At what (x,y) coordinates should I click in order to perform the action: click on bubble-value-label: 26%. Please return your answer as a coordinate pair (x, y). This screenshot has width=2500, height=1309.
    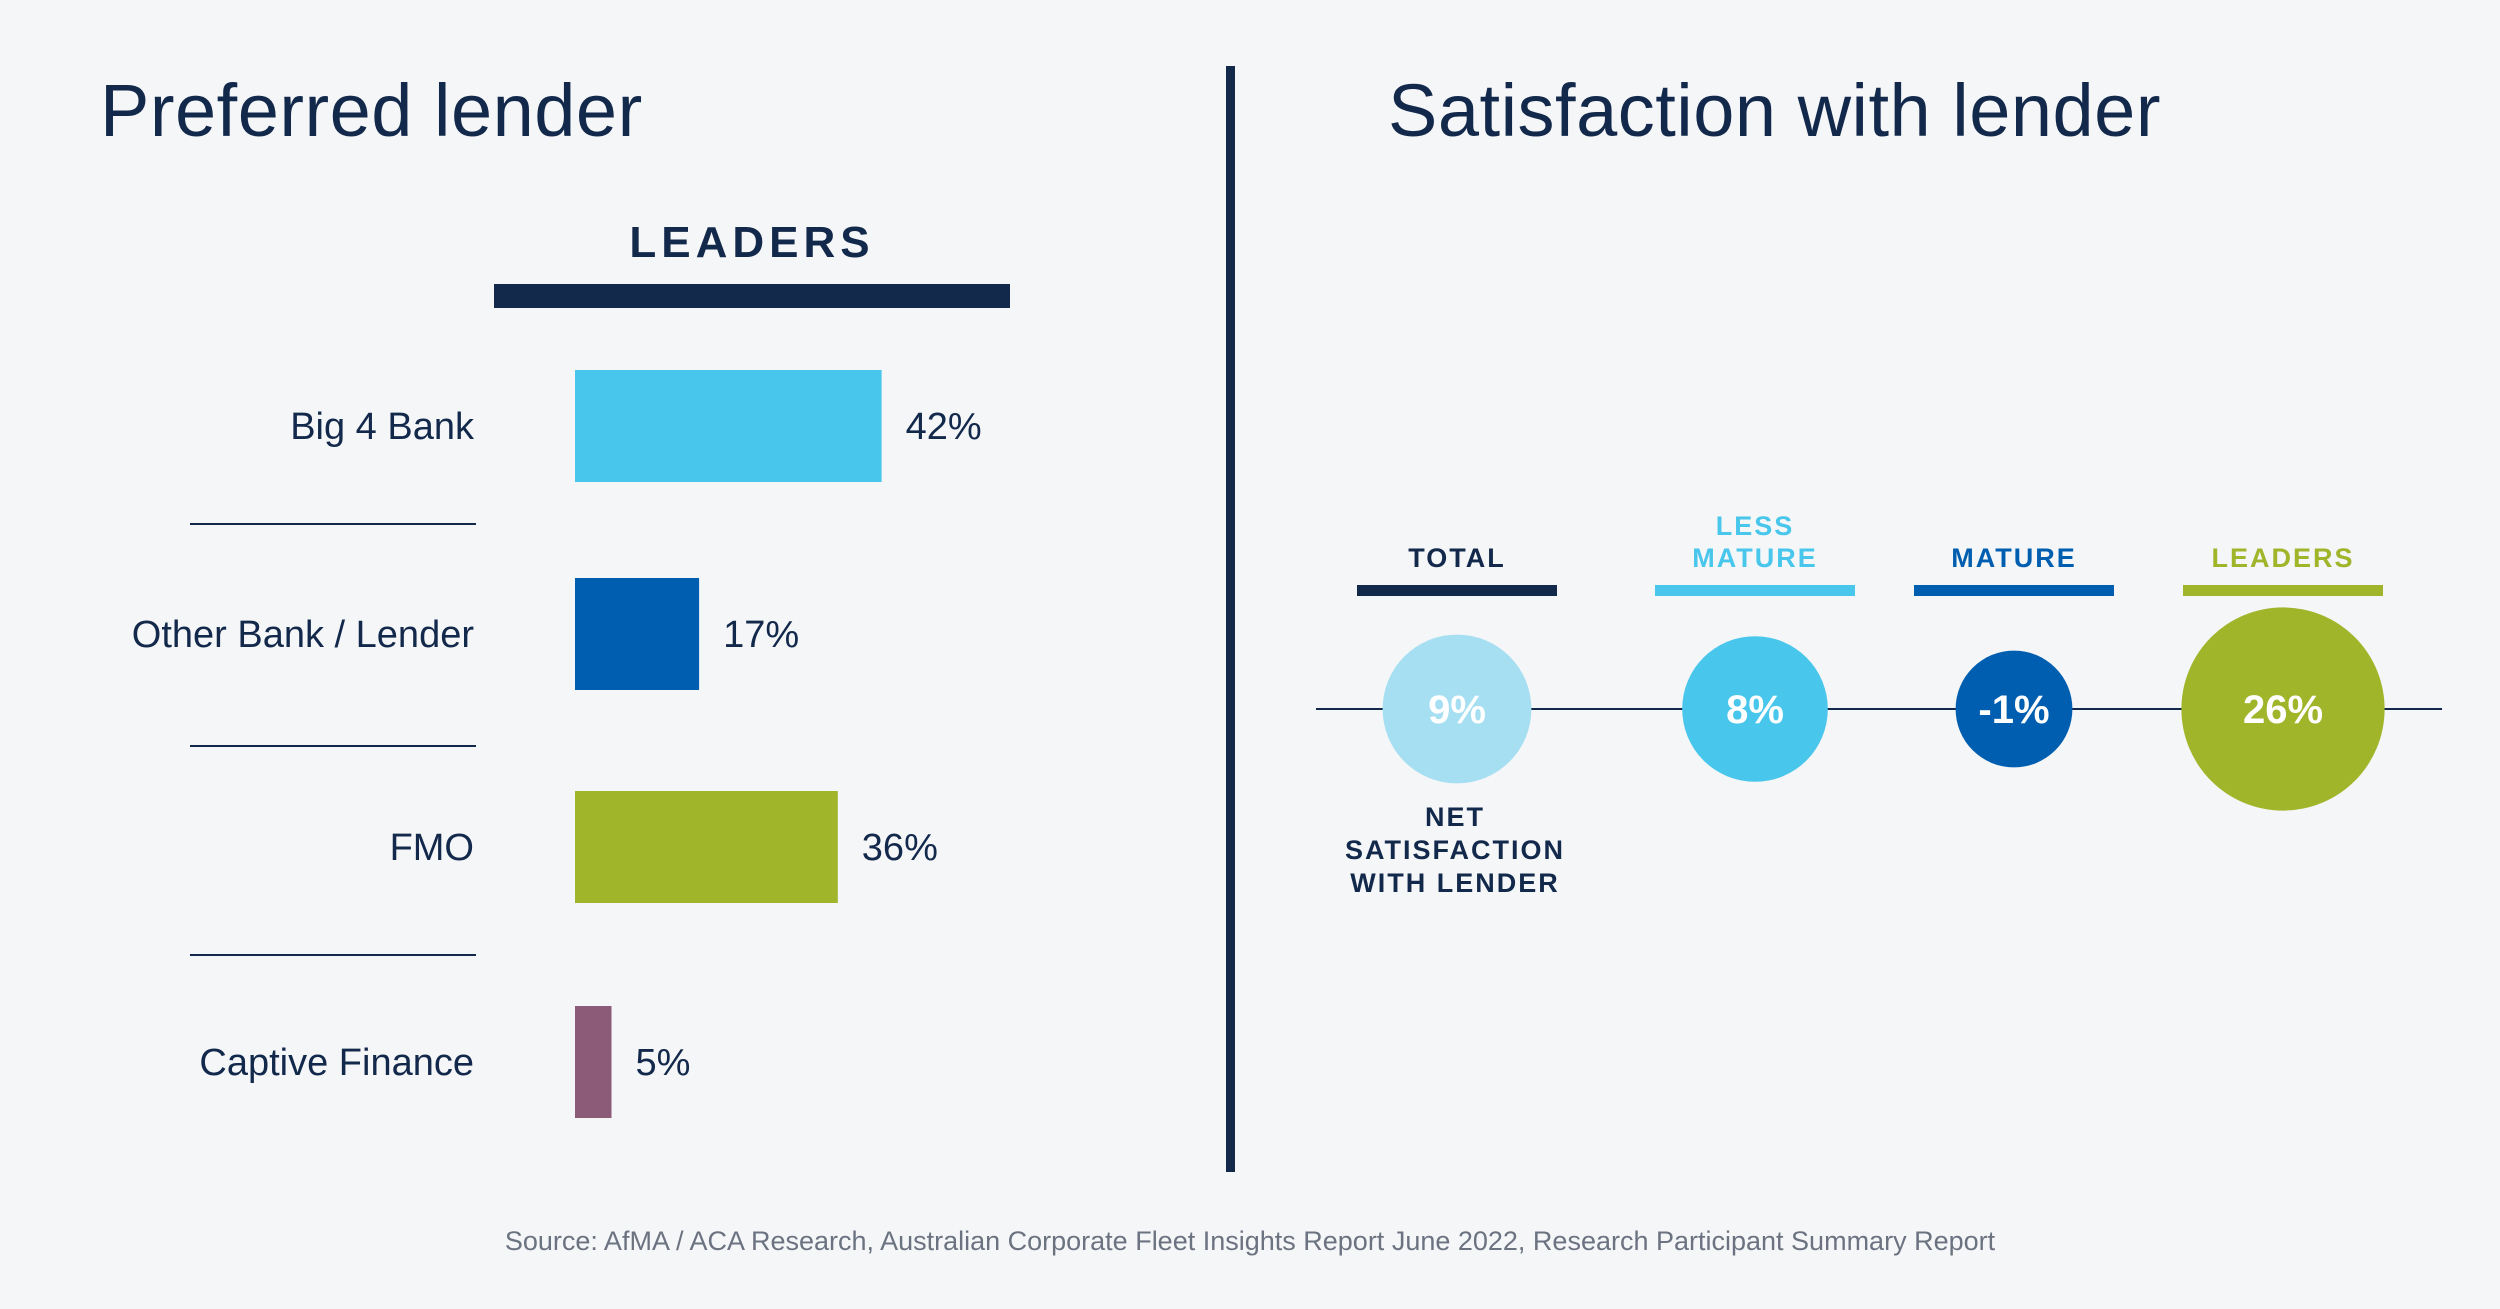
    Looking at the image, I should click on (2283, 710).